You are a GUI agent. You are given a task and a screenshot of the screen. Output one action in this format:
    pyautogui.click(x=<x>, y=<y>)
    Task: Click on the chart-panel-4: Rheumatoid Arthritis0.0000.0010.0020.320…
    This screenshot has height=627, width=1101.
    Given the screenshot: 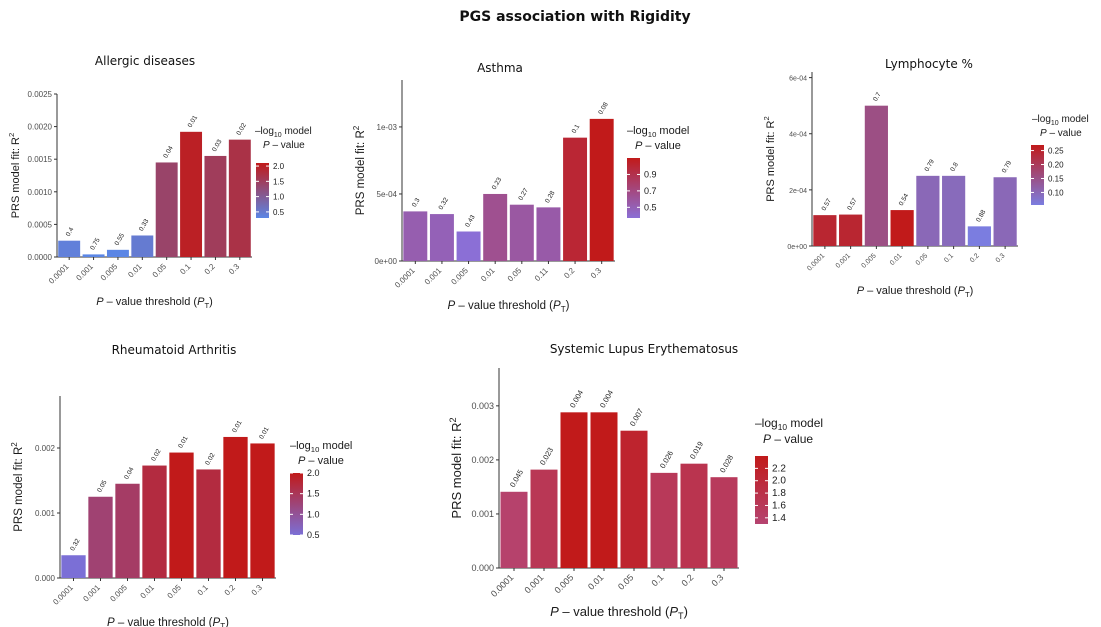 What is the action you would take?
    pyautogui.click(x=181, y=485)
    